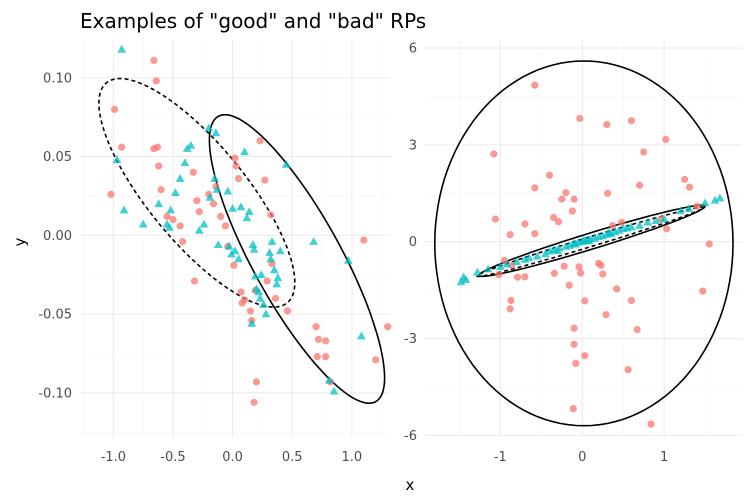 This screenshot has width=753, height=502. I want to click on ellipse-thin-dashed, so click(590, 242).